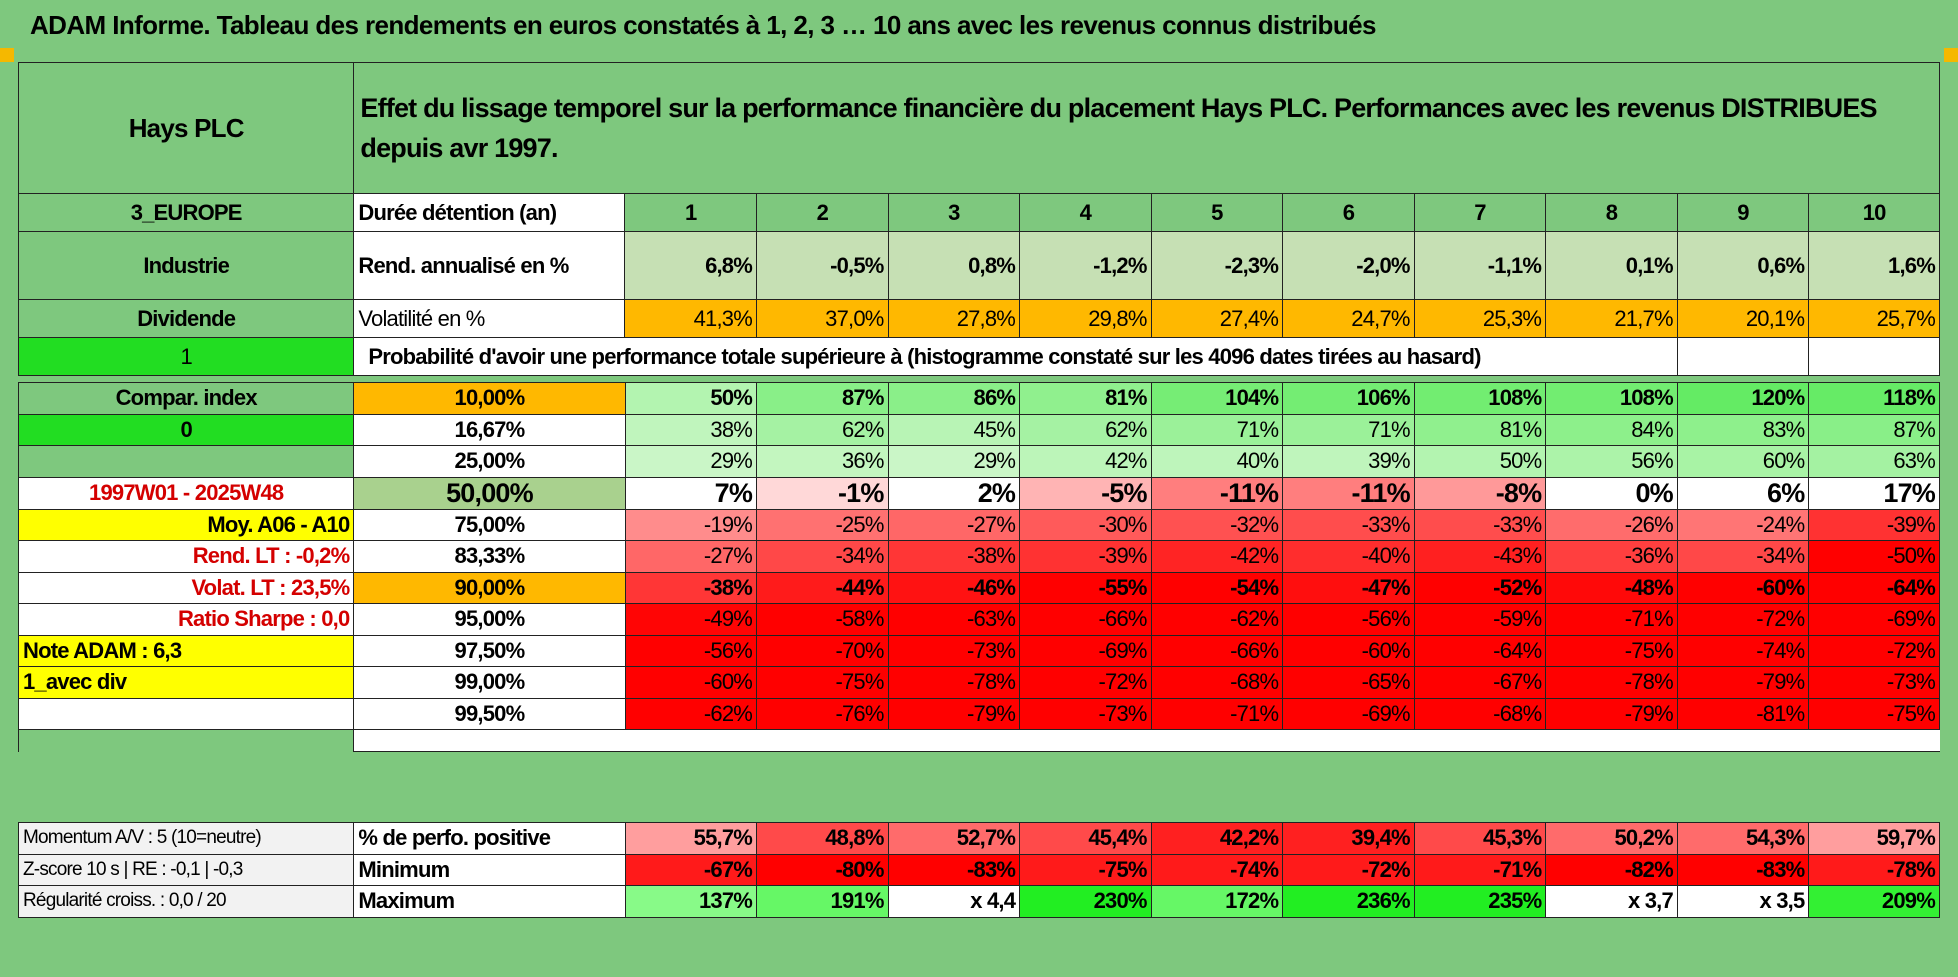 This screenshot has width=1958, height=977. I want to click on quantile-cell: -43%, so click(1480, 556).